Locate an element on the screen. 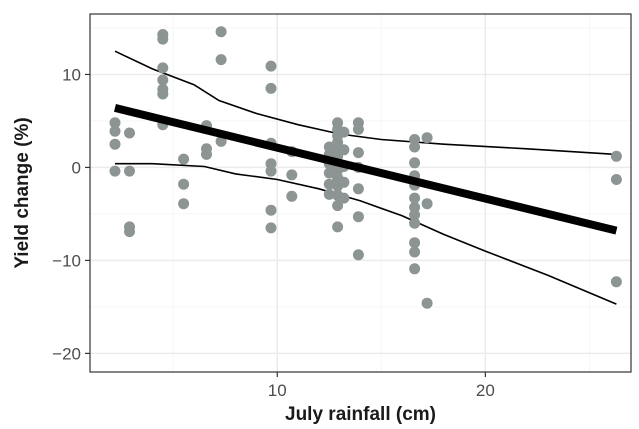 The width and height of the screenshot is (639, 429). y-axis-title: Yield change (%) is located at coordinates (22, 192).